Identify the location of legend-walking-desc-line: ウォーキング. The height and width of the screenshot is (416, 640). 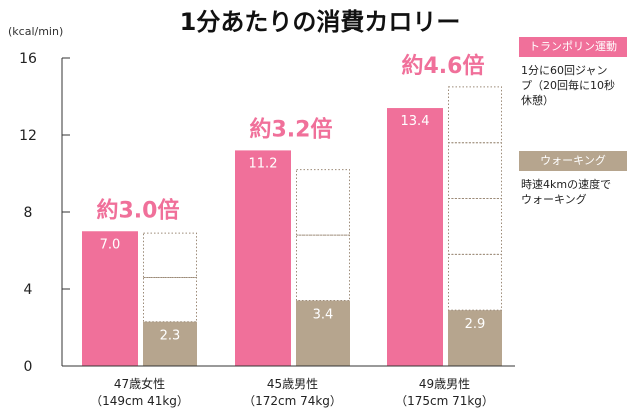
(554, 199).